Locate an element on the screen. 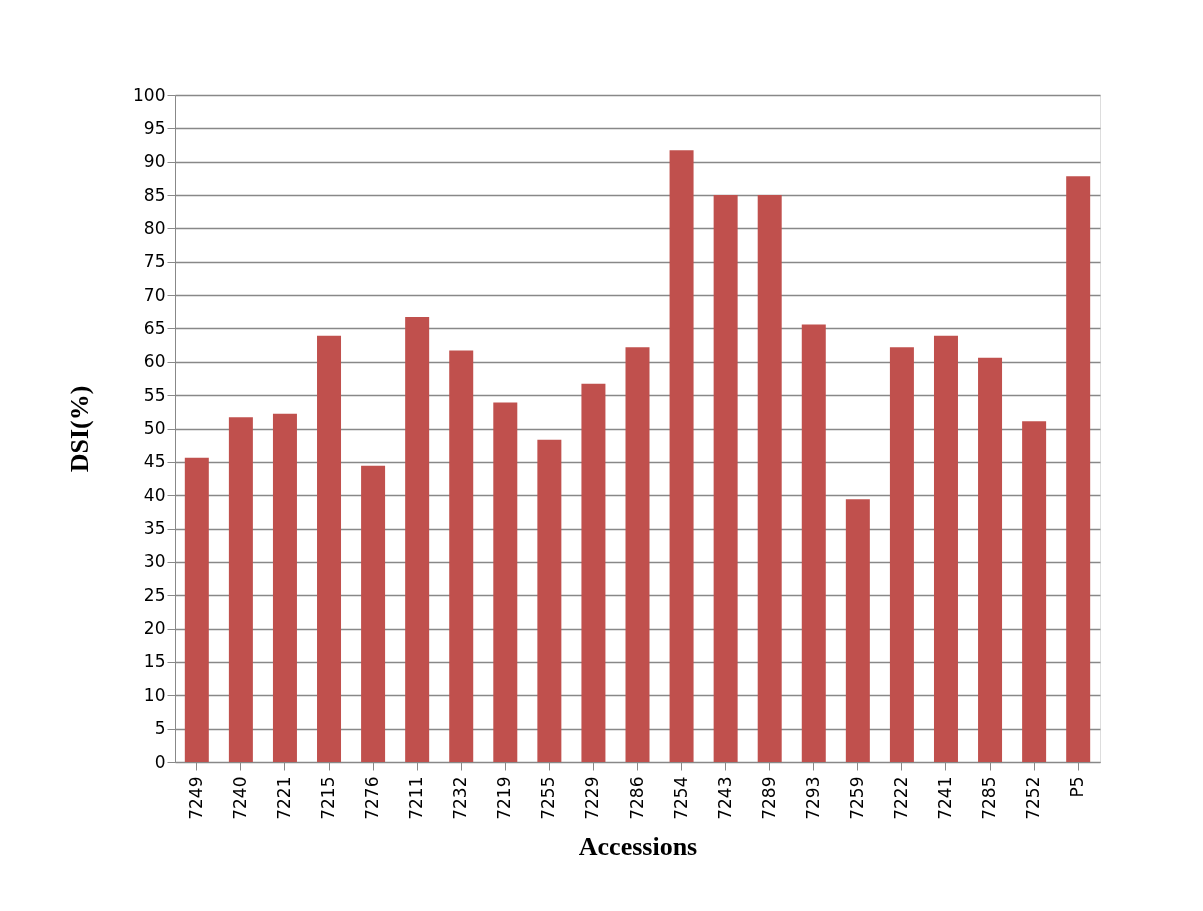  y-tick-label: 80 is located at coordinates (154, 227).